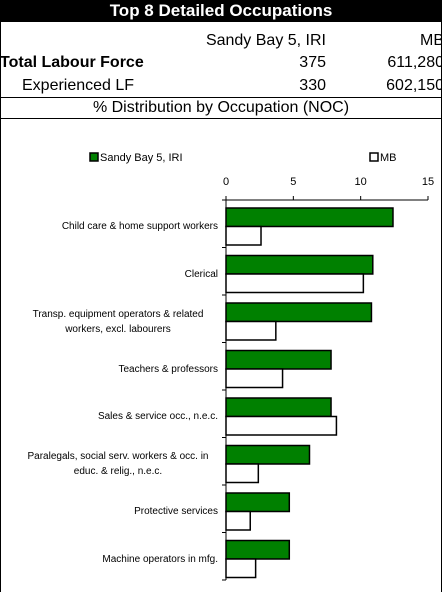  I want to click on category-label: Protective services, so click(176, 511).